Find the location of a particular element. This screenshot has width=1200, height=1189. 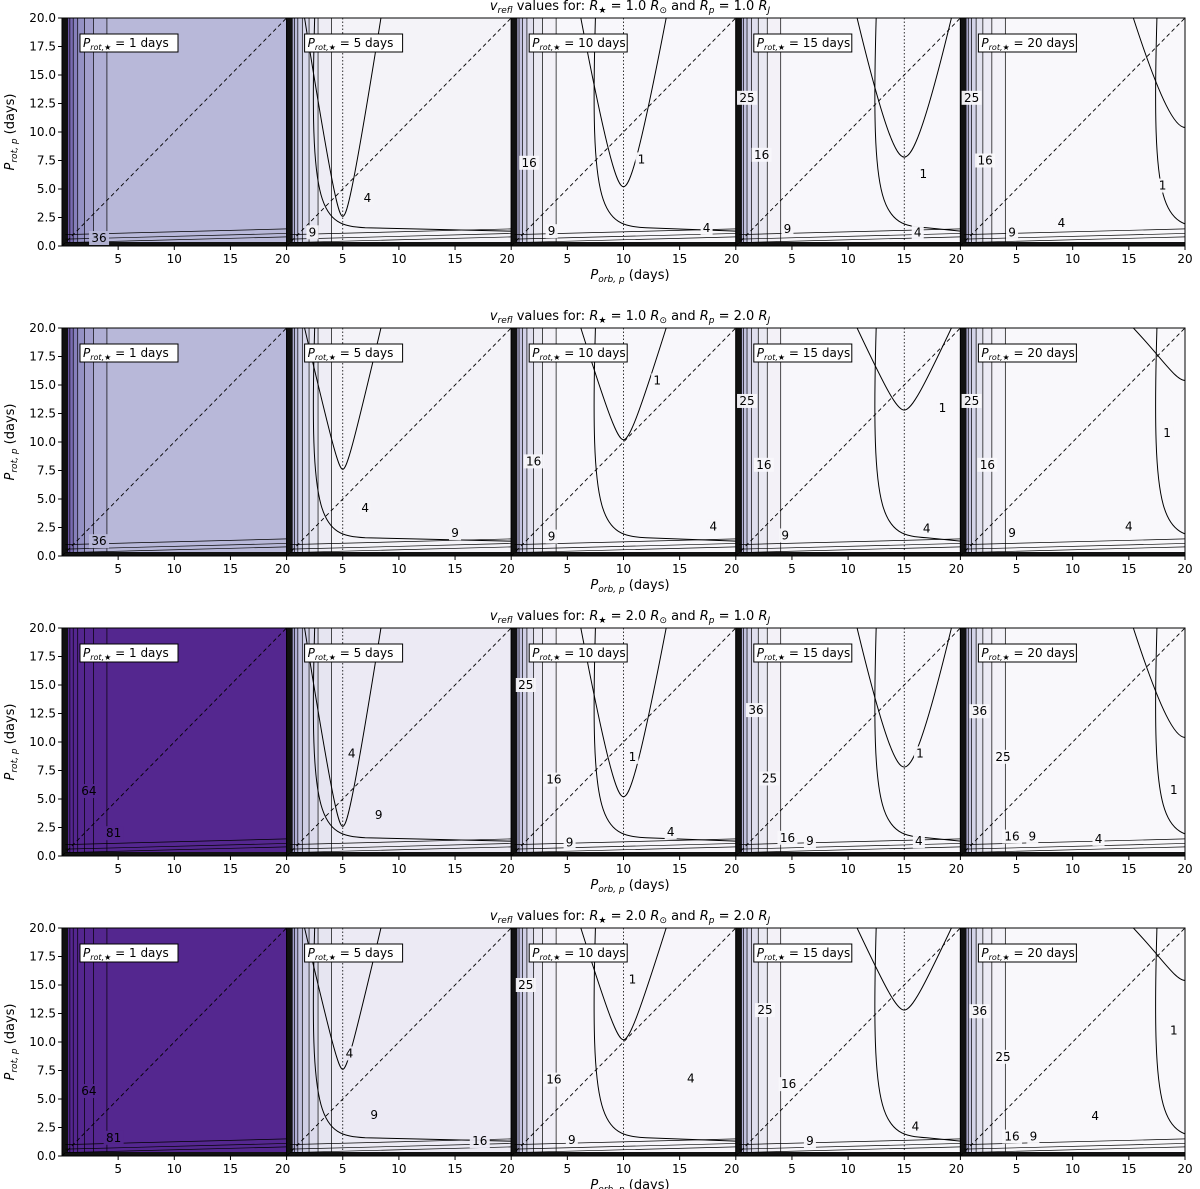

panel-3-1: 64 81 Prot,★ = 1 days 5 10 15 20 is located at coordinates (175, 751).